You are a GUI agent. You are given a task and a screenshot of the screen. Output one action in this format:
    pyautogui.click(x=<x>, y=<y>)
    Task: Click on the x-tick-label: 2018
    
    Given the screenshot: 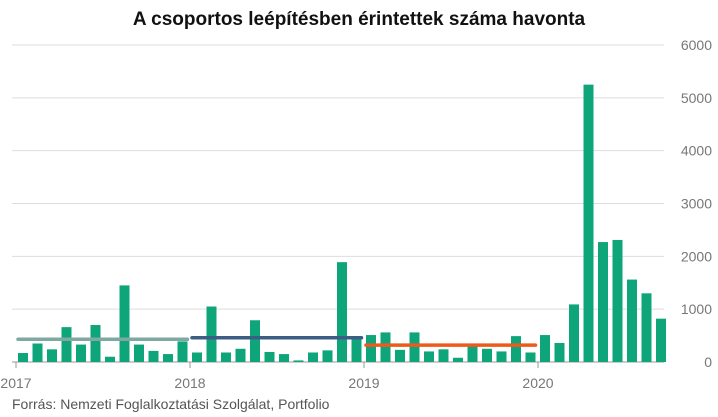 What is the action you would take?
    pyautogui.click(x=189, y=383)
    